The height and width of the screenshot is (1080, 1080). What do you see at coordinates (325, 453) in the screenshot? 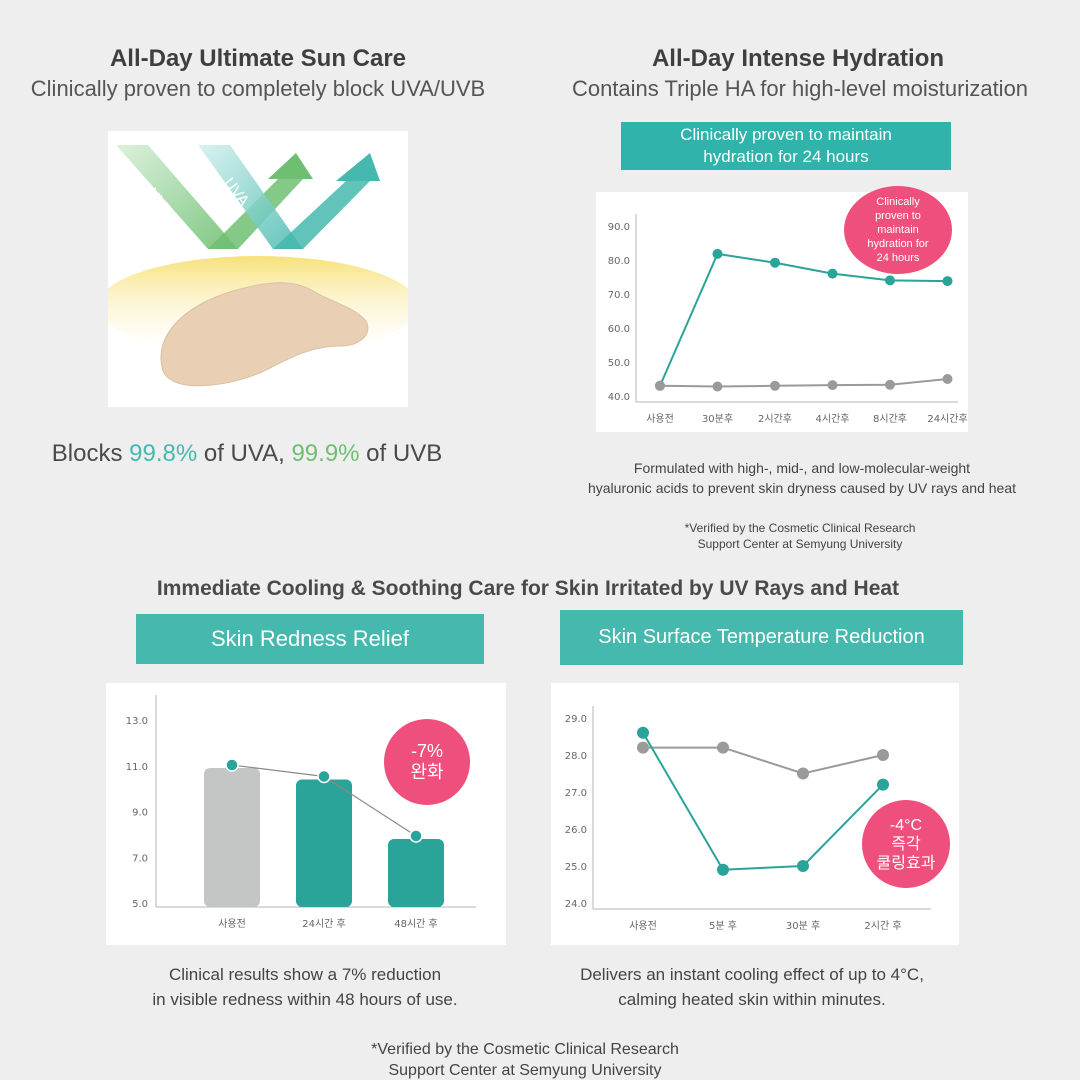
I see `uvb-percentage: 99.9%` at bounding box center [325, 453].